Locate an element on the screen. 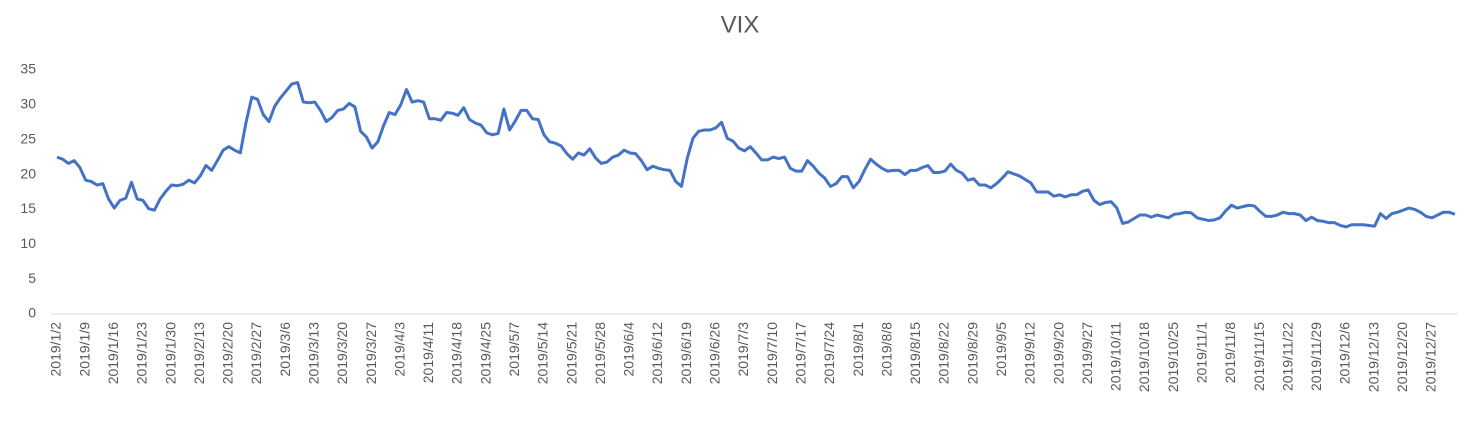 The image size is (1476, 429). x-tick-label: 2019/8/29 is located at coordinates (972, 353).